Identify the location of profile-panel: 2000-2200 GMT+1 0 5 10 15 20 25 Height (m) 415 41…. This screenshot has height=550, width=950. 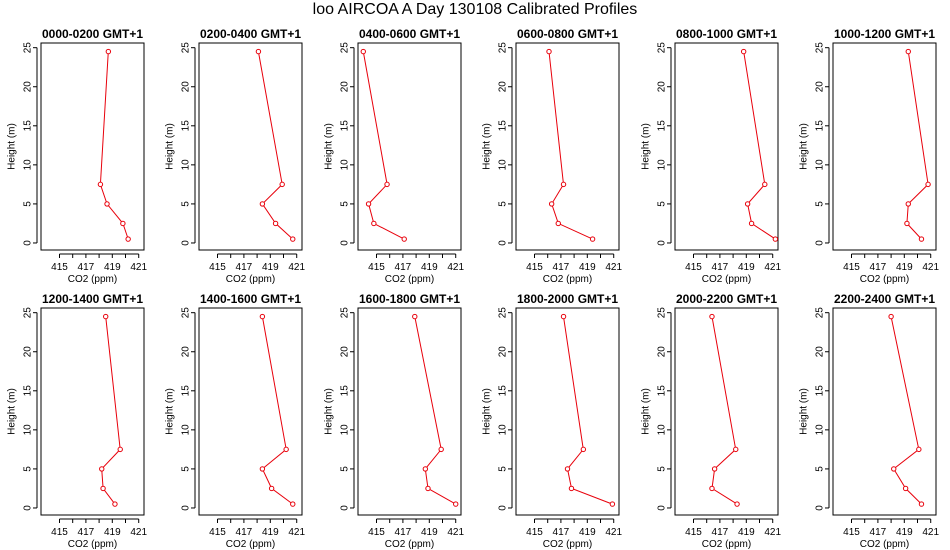
(711, 421).